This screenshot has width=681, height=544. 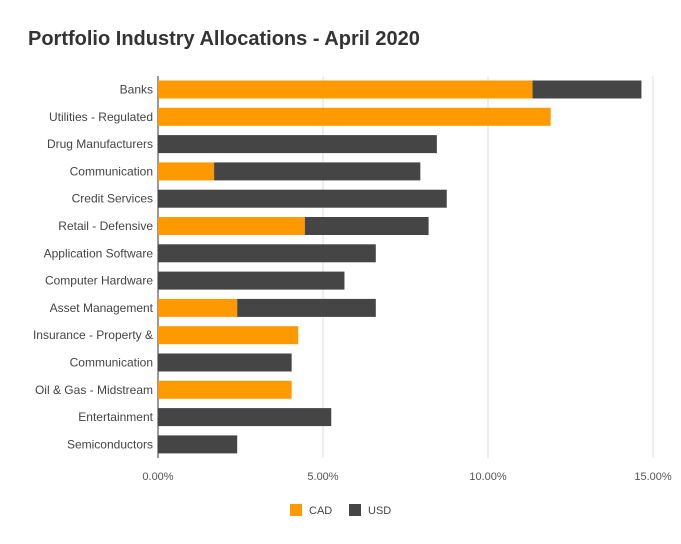 I want to click on x-tick-label: 0.00%, so click(x=157, y=477).